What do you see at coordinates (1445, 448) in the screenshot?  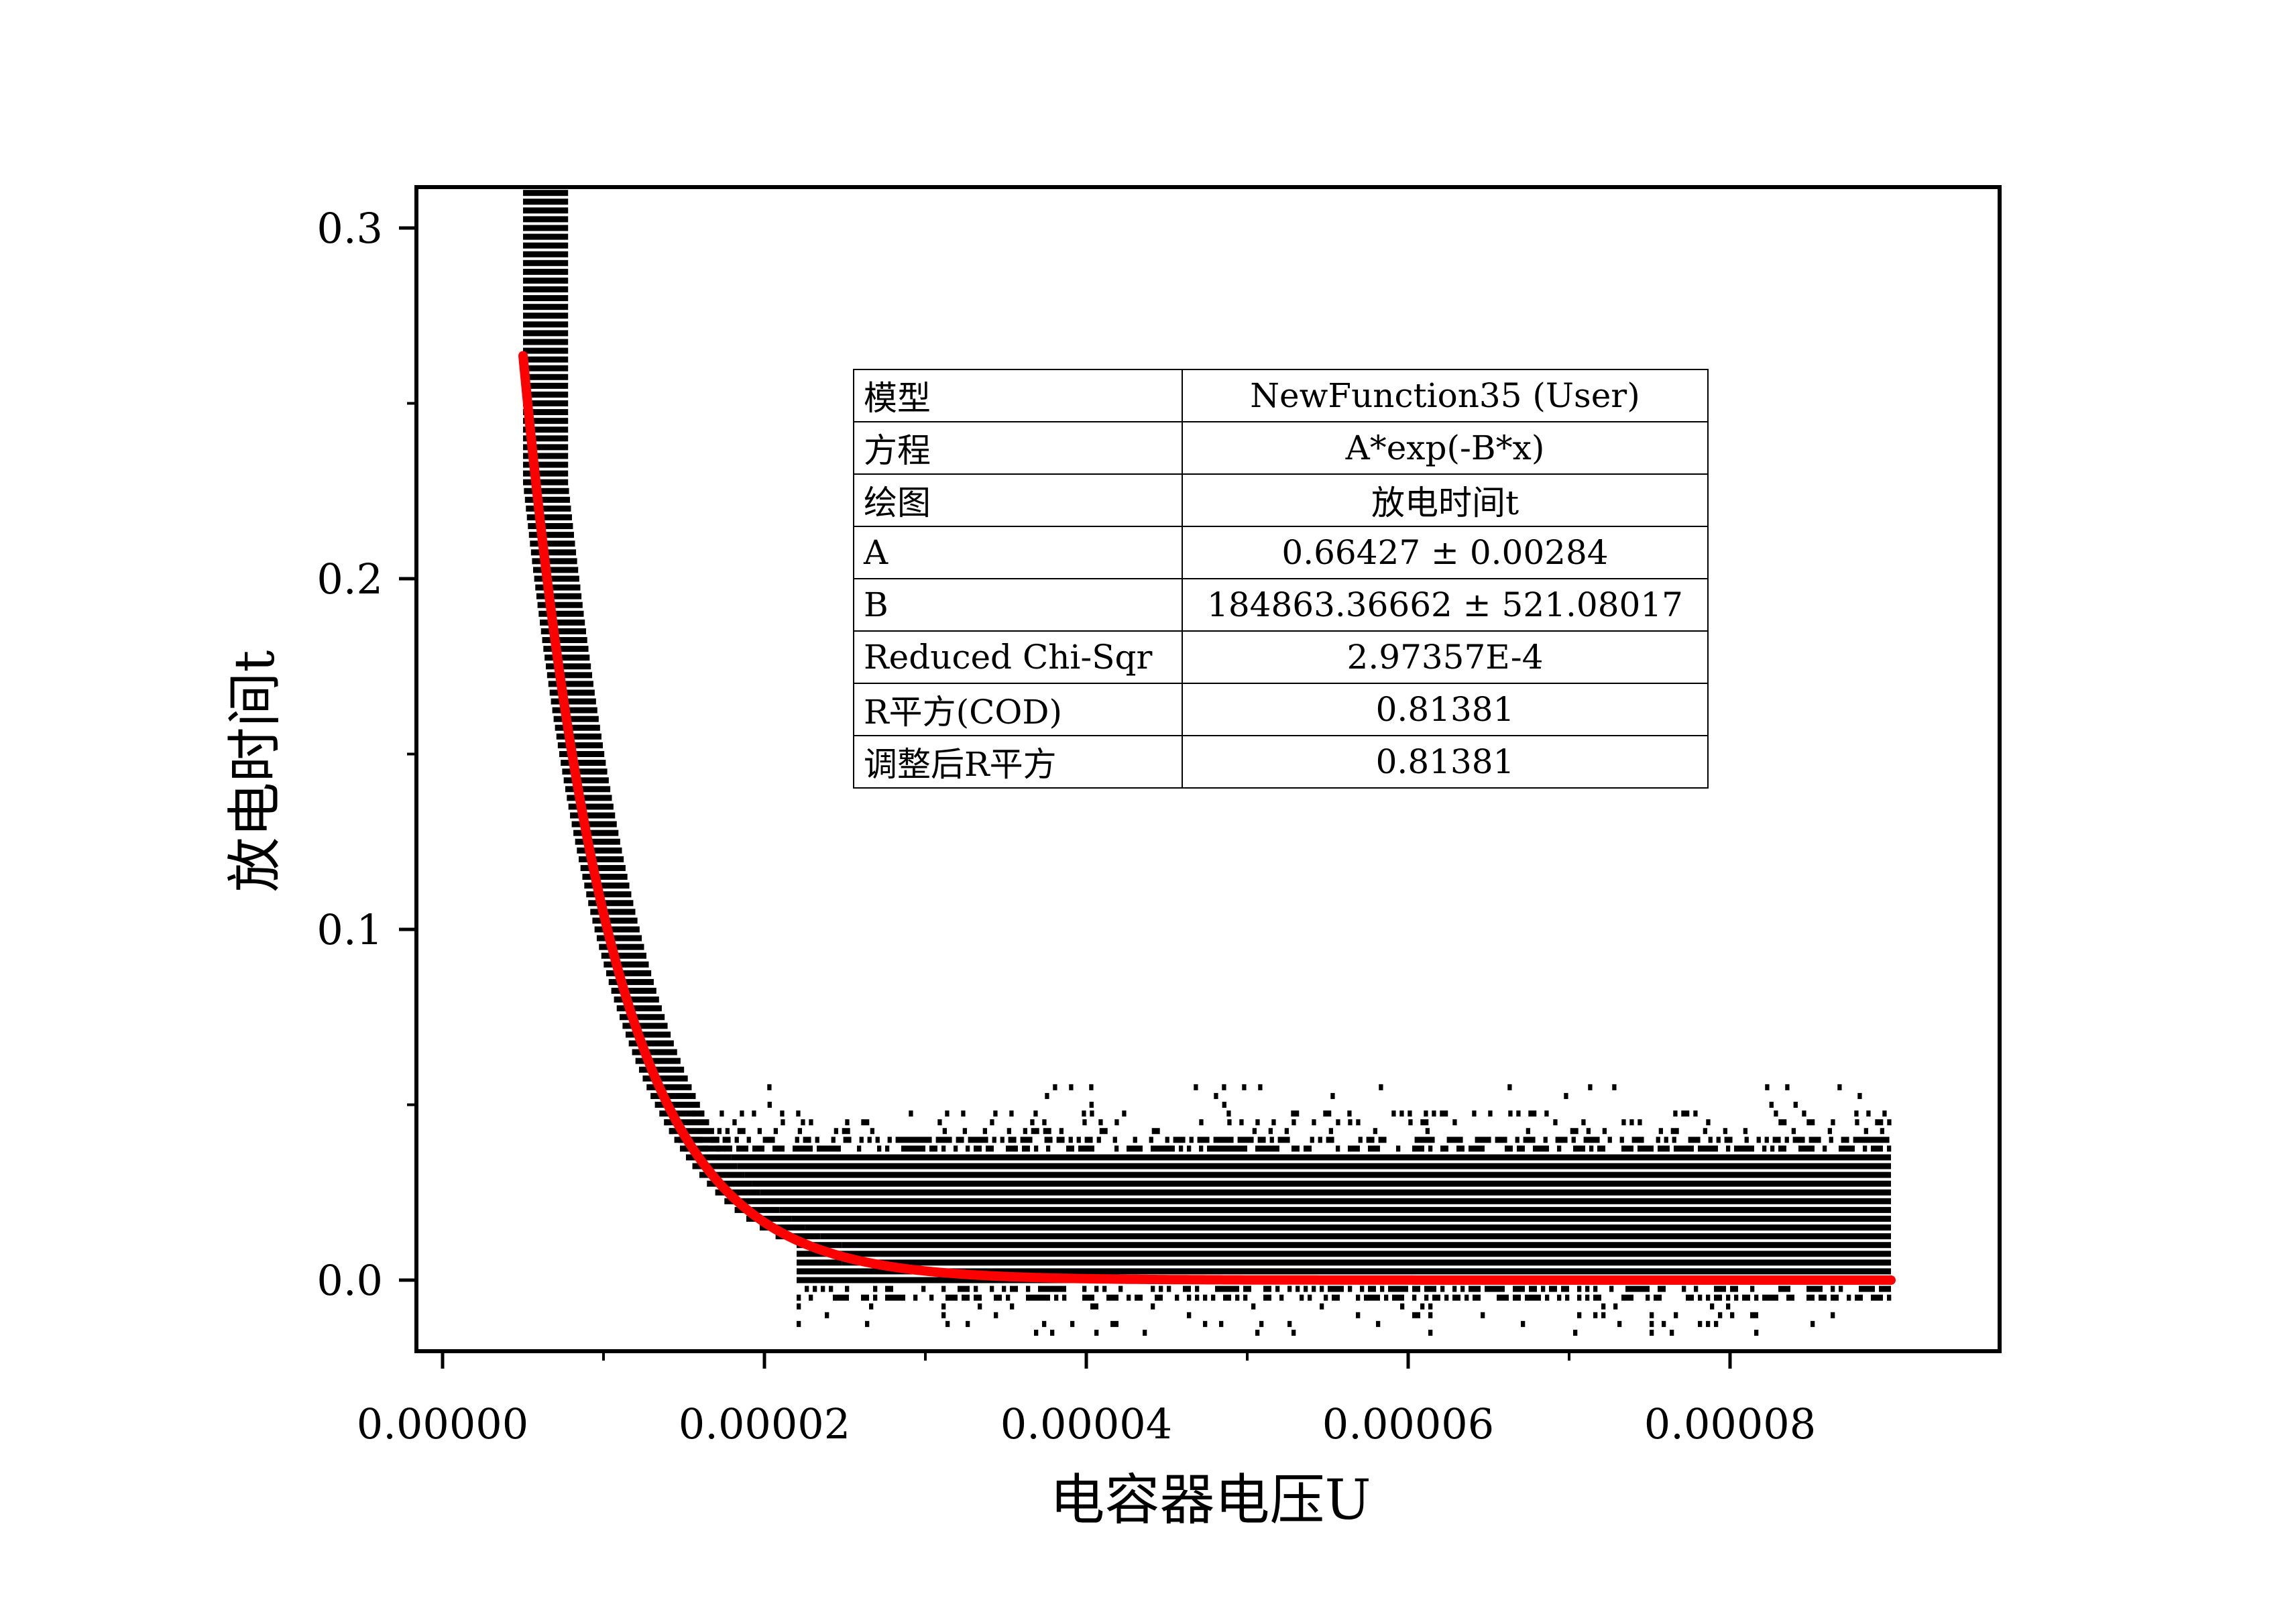 I see `table-value: A*exp(-B*x)` at bounding box center [1445, 448].